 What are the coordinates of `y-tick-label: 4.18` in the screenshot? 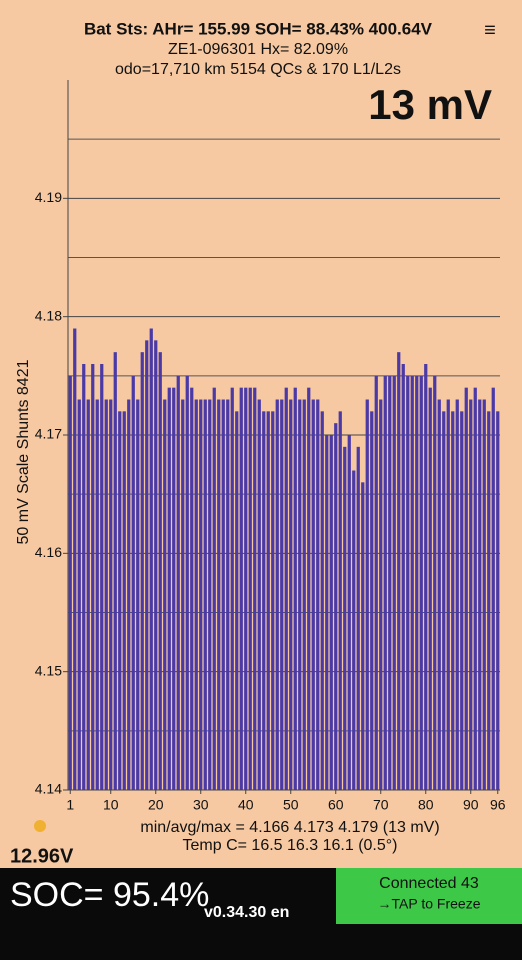 It's located at (48, 315).